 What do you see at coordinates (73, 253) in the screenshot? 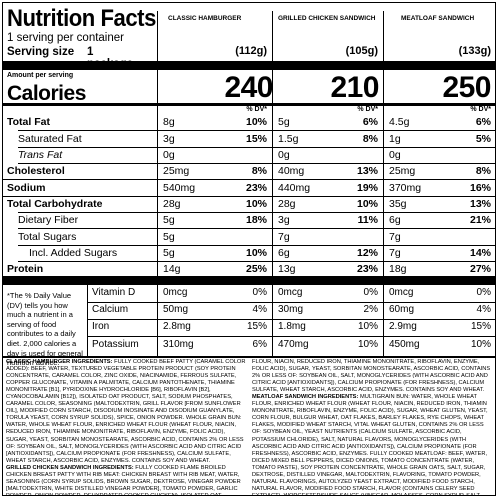
I see `nutrient-label: Incl. Added Sugars` at bounding box center [73, 253].